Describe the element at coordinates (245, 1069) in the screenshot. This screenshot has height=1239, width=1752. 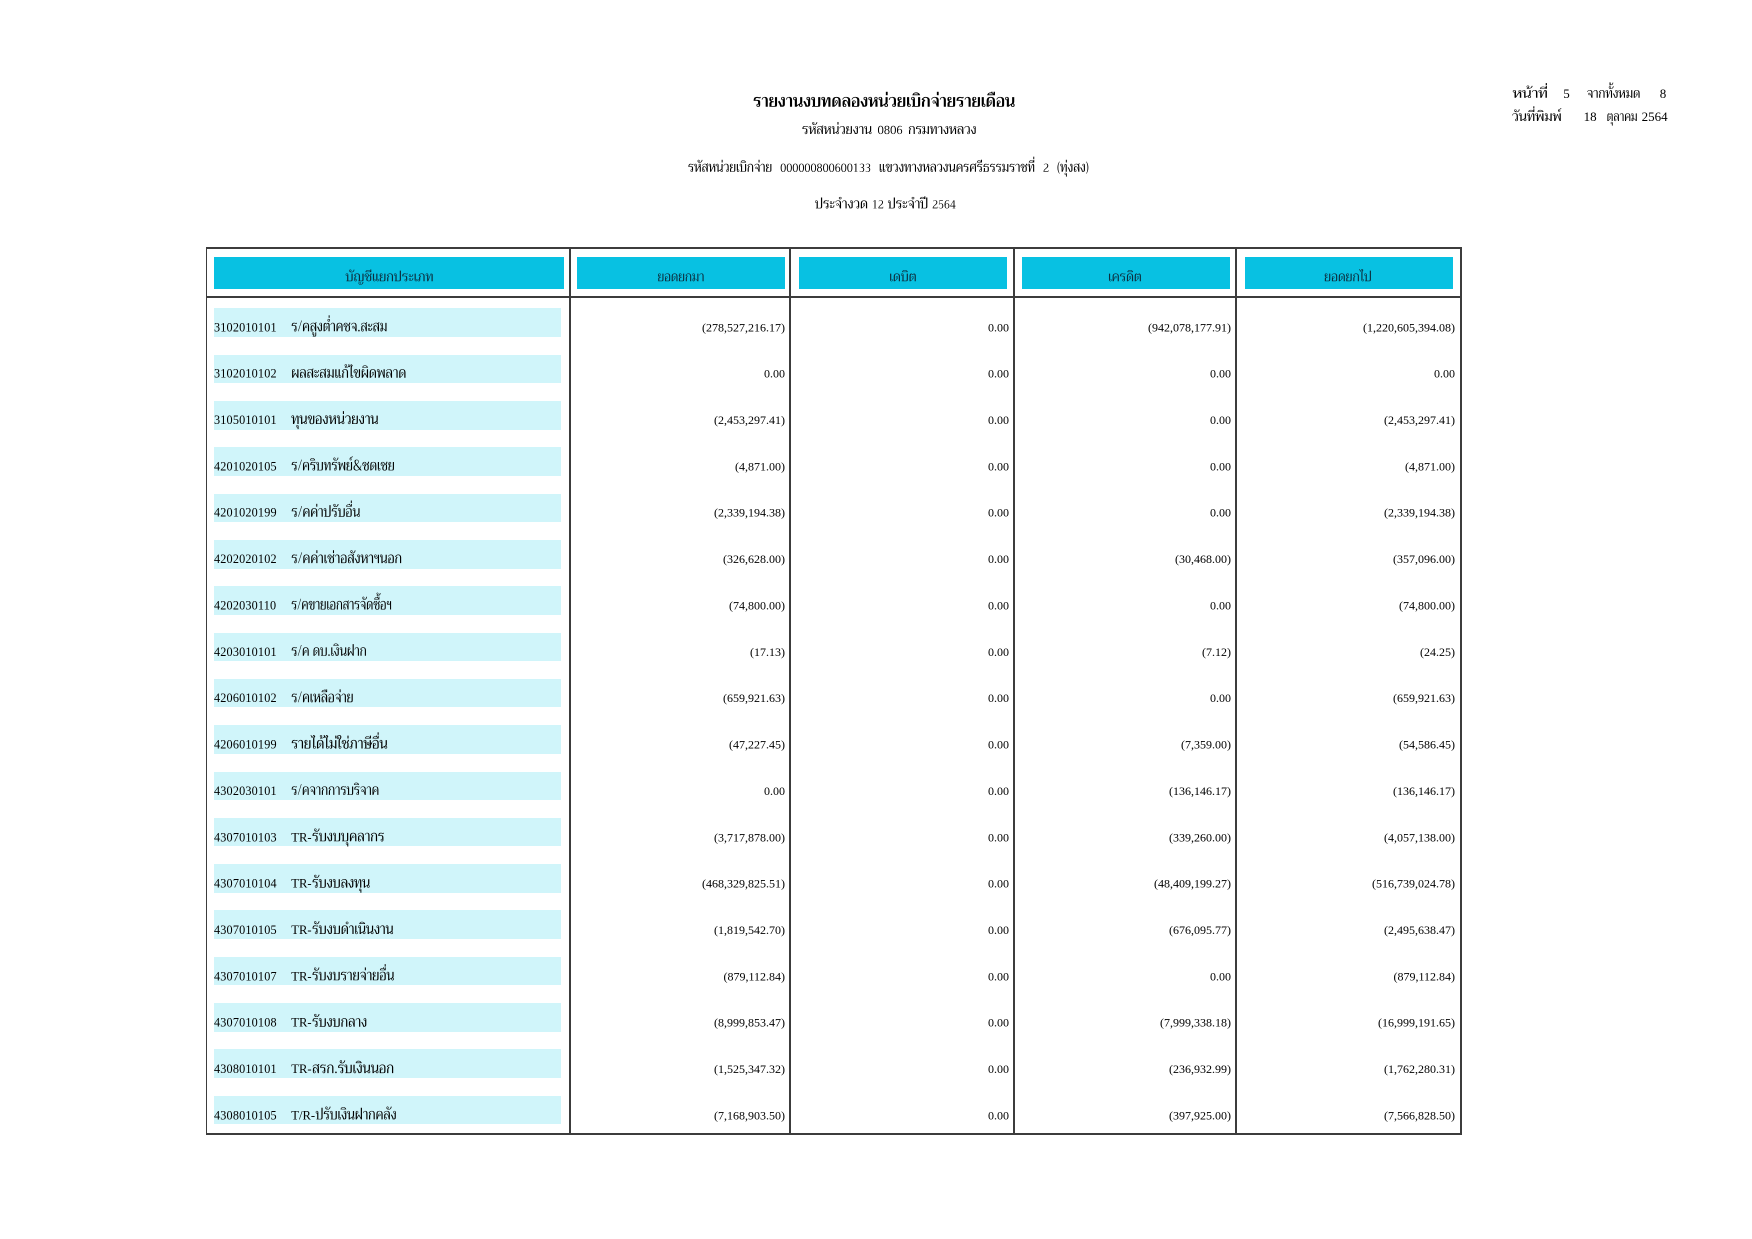
I see `svg-text: 4308010101` at that location.